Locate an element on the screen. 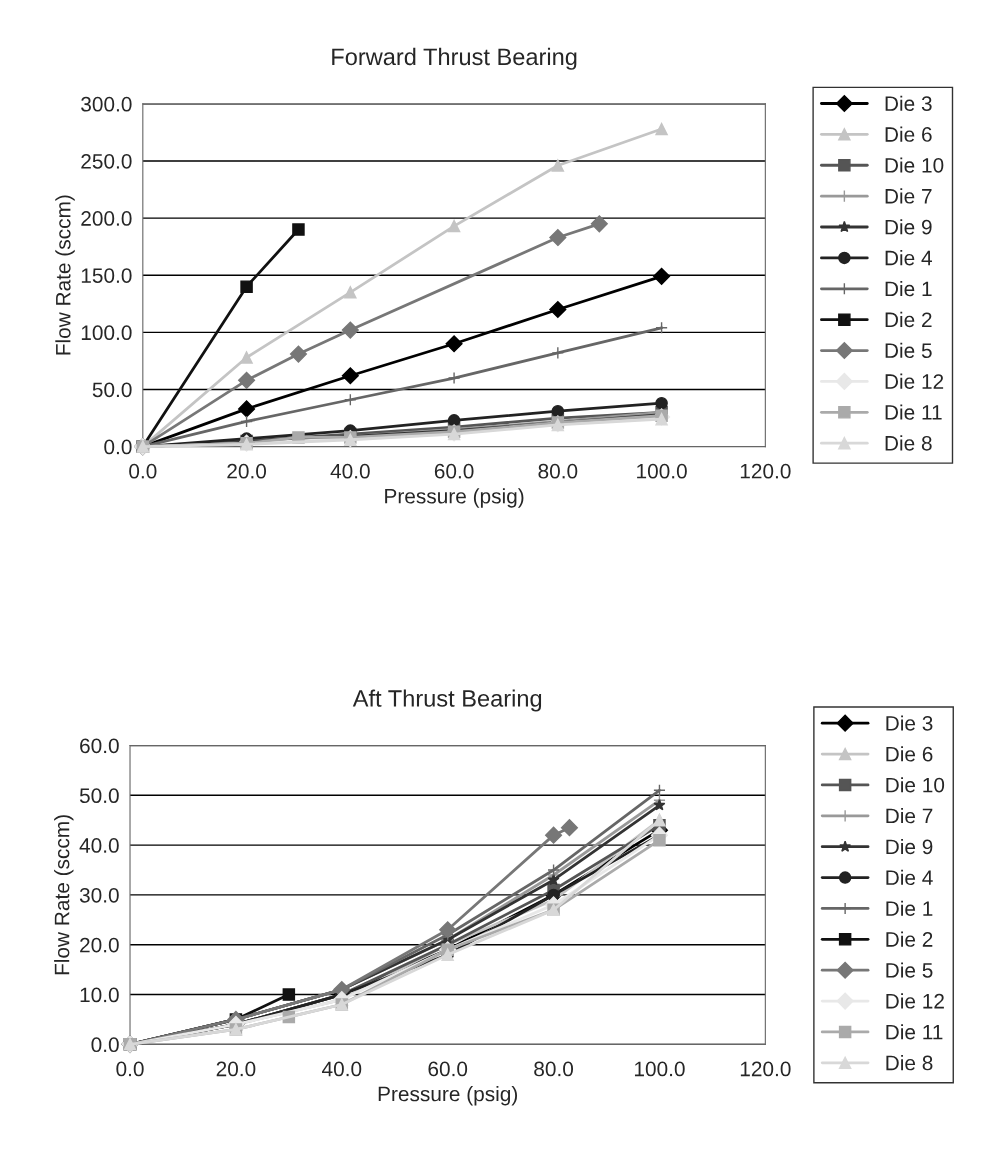 Image resolution: width=985 pixels, height=1154 pixels. y-tick-label: 100.0 is located at coordinates (106, 333).